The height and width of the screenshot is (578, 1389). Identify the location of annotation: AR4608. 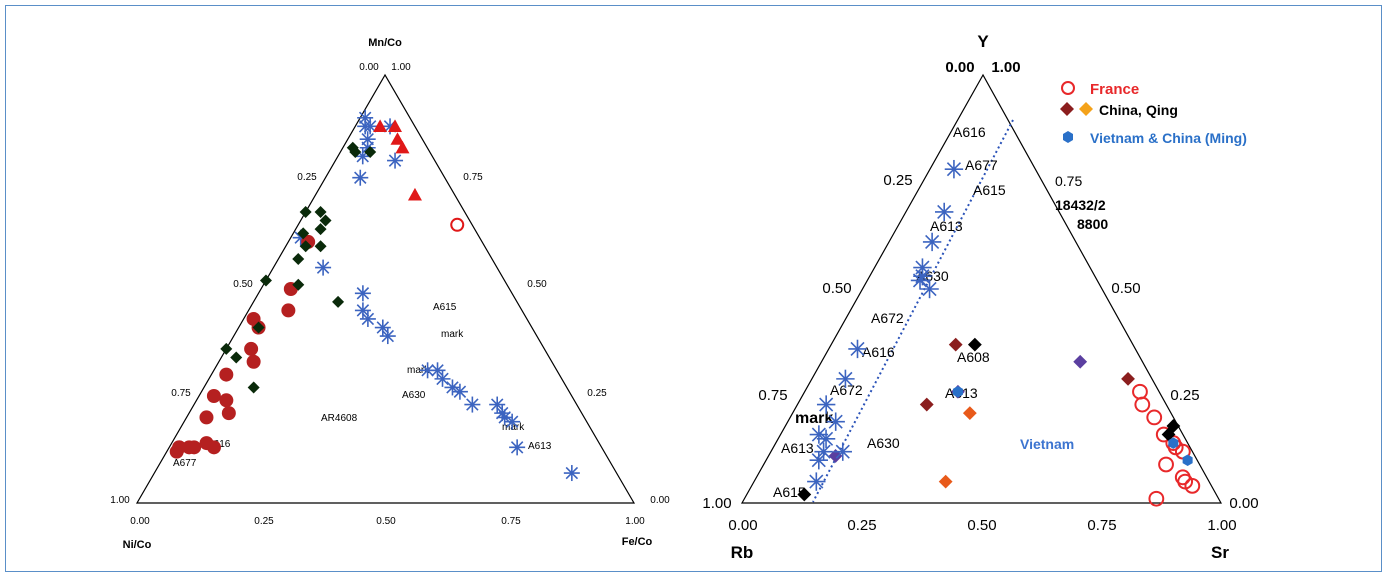
(339, 418).